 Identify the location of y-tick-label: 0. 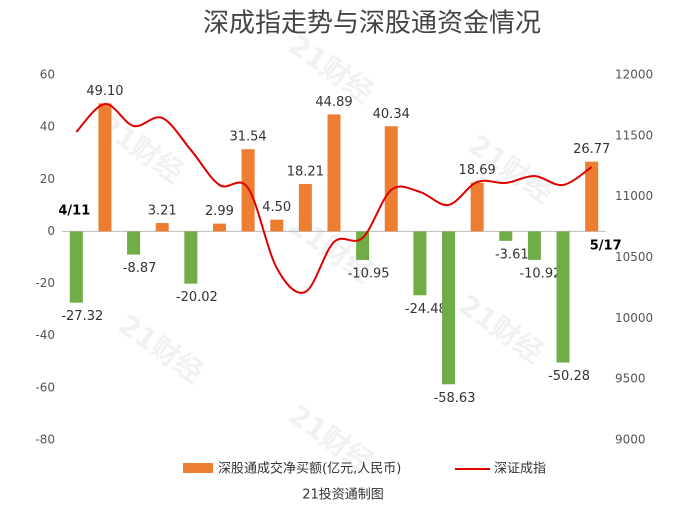
(51, 231).